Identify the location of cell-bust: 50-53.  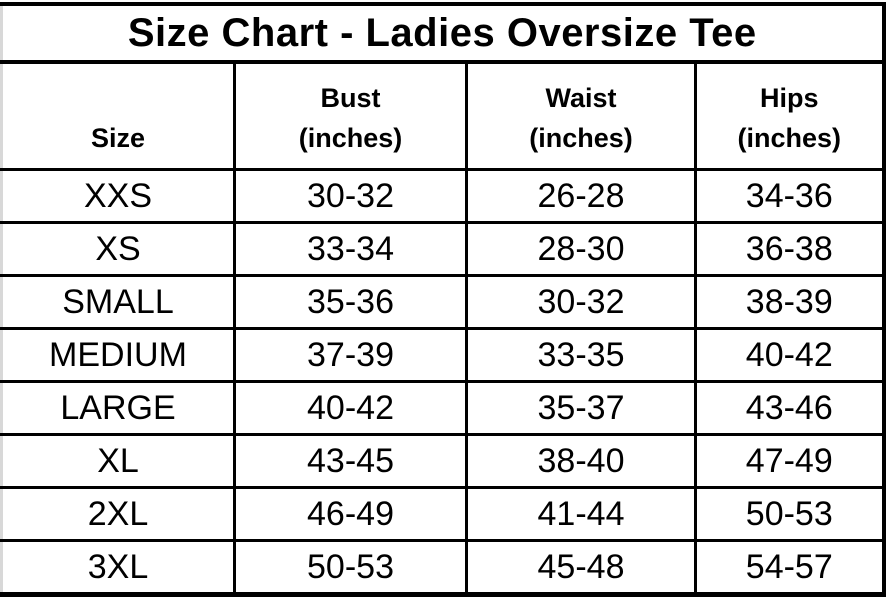
(350, 568).